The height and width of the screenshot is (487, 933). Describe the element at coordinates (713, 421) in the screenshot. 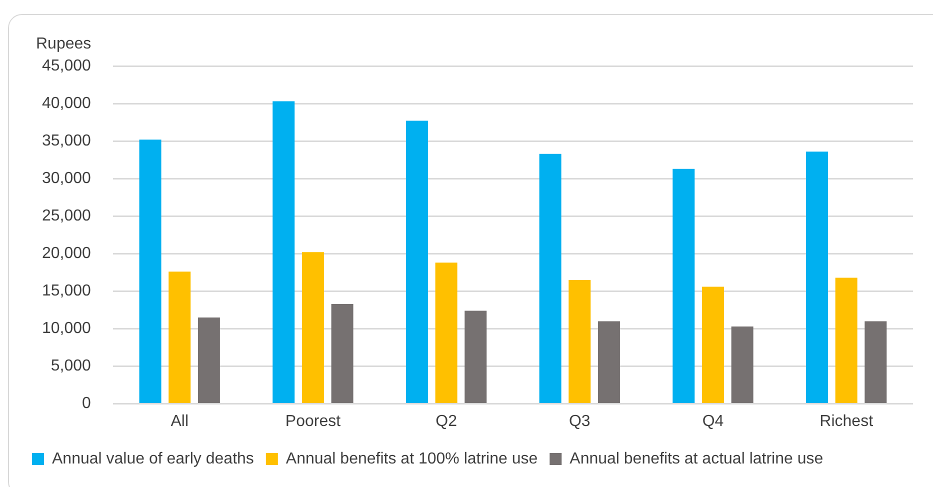

I see `x-tick-label: Q4` at that location.